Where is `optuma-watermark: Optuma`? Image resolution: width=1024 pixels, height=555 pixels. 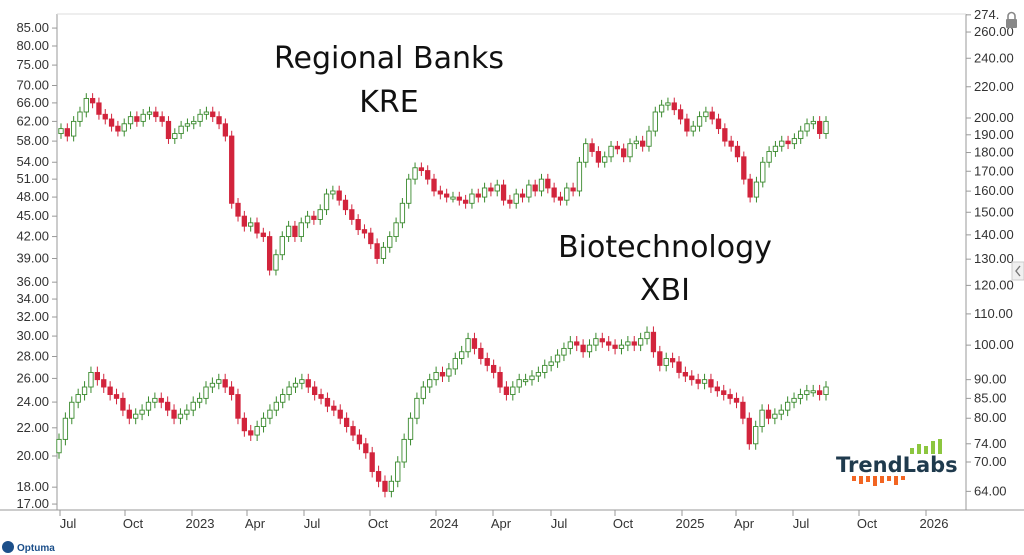
optuma-watermark: Optuma is located at coordinates (28, 547).